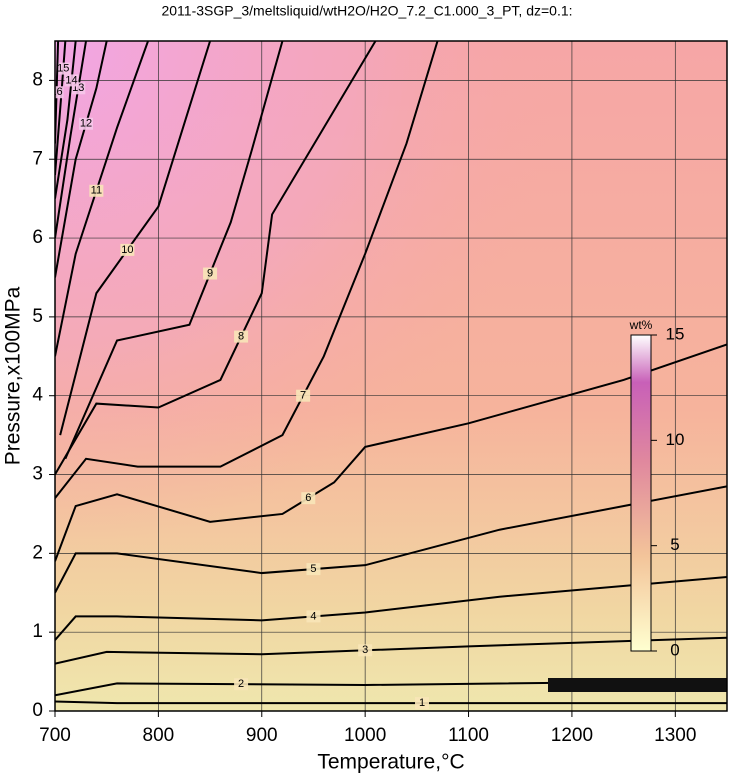 This screenshot has height=781, width=734. I want to click on dense-contour-region, so click(637, 685).